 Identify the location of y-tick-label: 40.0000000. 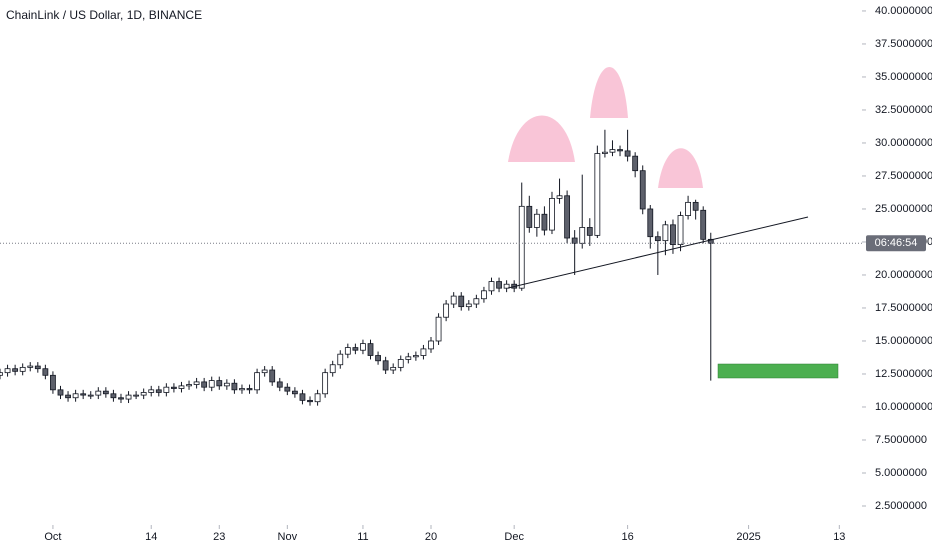
(903, 11).